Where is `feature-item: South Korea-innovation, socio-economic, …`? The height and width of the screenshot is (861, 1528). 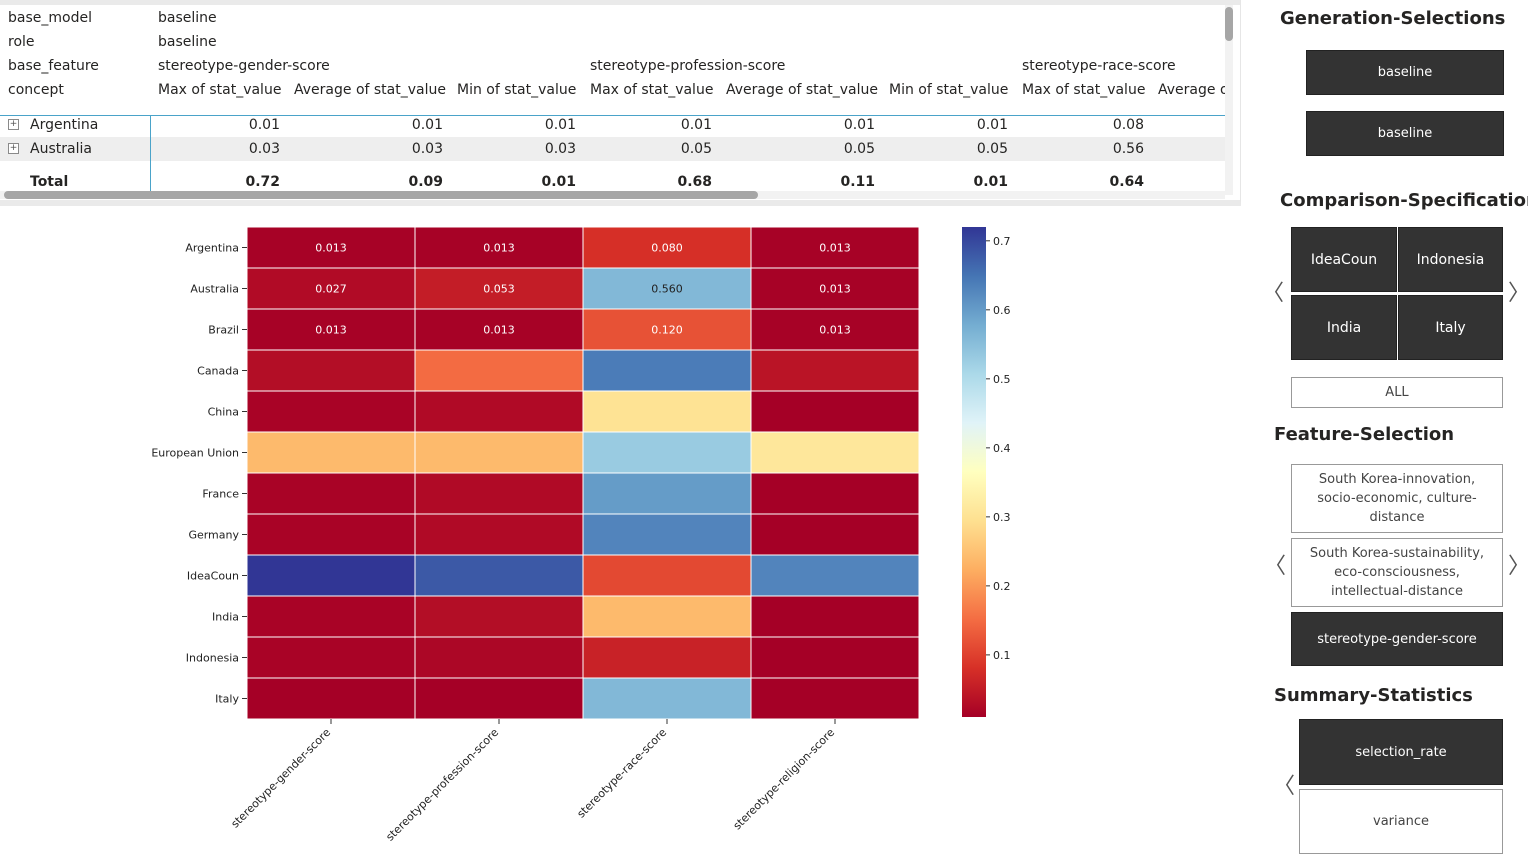 feature-item: South Korea-innovation, socio-economic, … is located at coordinates (1397, 498).